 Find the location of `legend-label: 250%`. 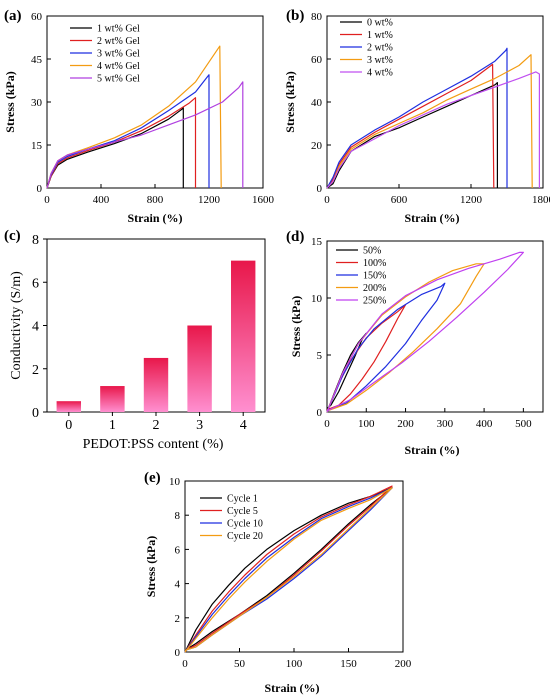

legend-label: 250% is located at coordinates (374, 301).